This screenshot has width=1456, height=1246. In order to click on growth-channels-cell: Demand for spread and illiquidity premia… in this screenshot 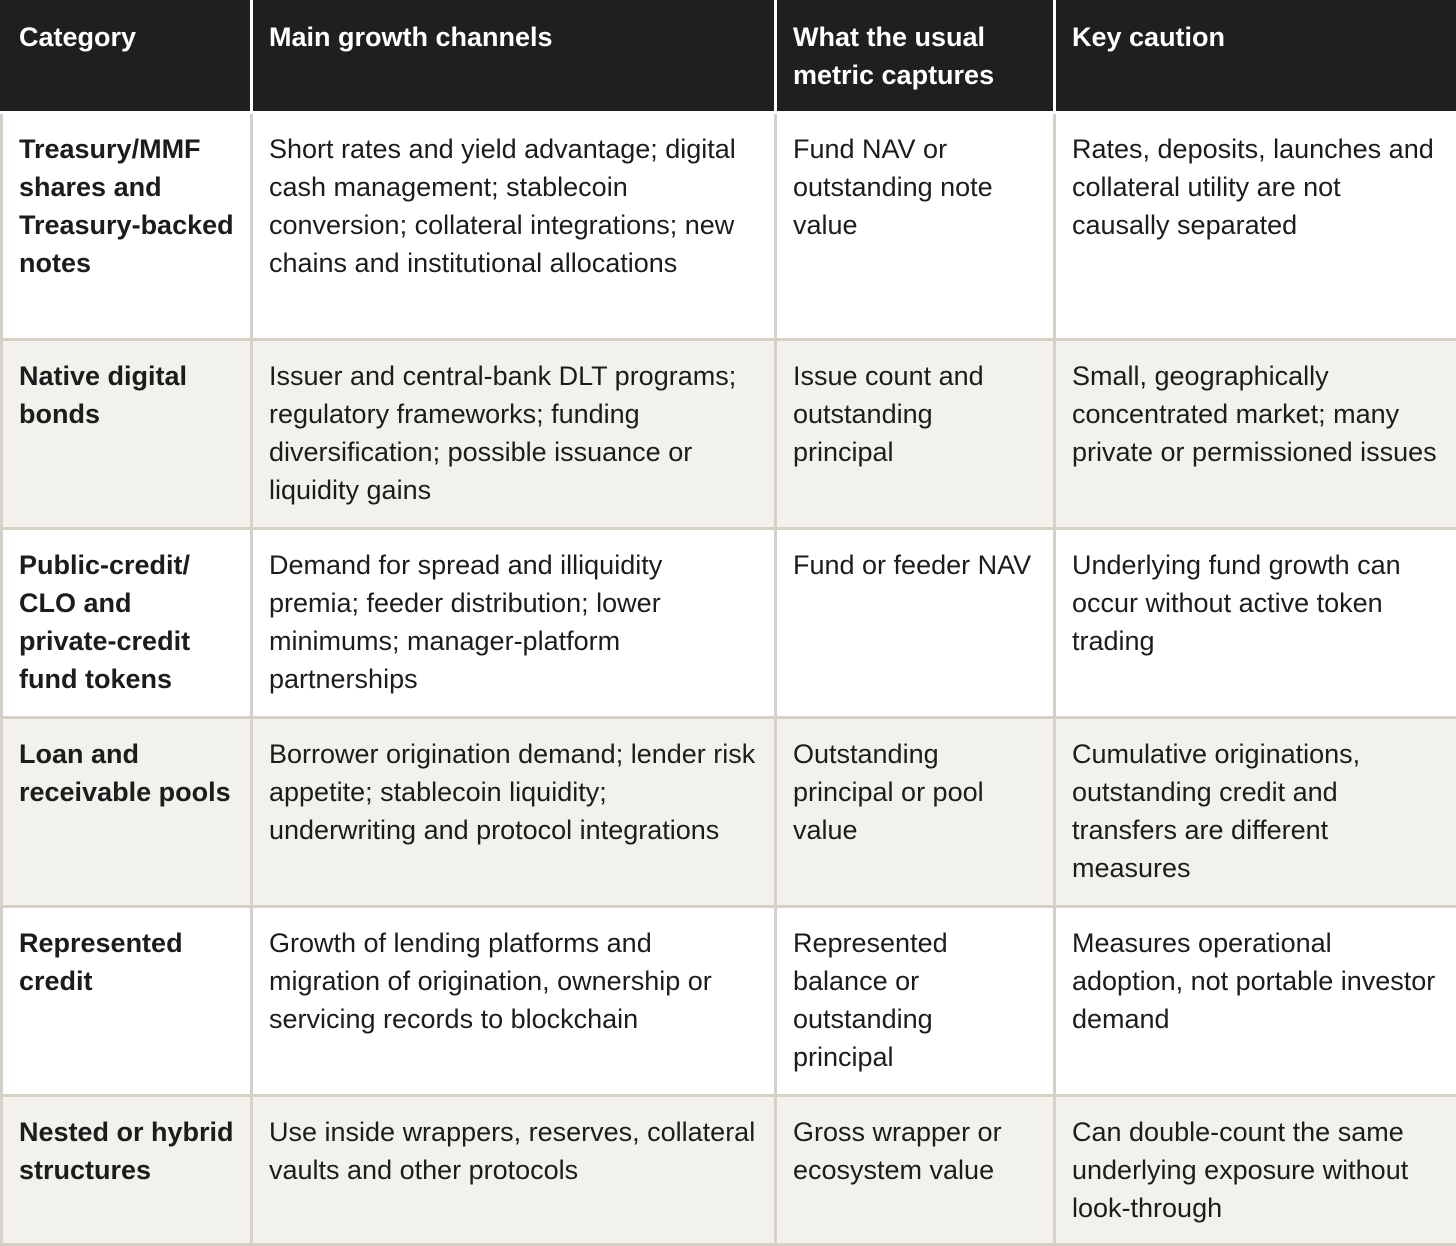, I will do `click(514, 623)`.